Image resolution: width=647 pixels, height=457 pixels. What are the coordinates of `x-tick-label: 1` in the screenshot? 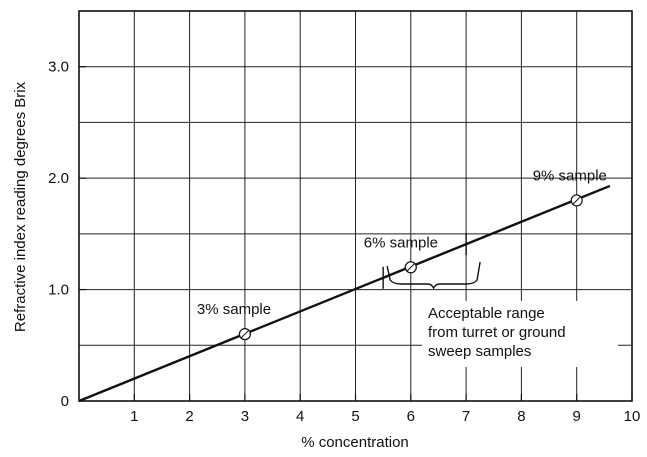 It's located at (134, 416).